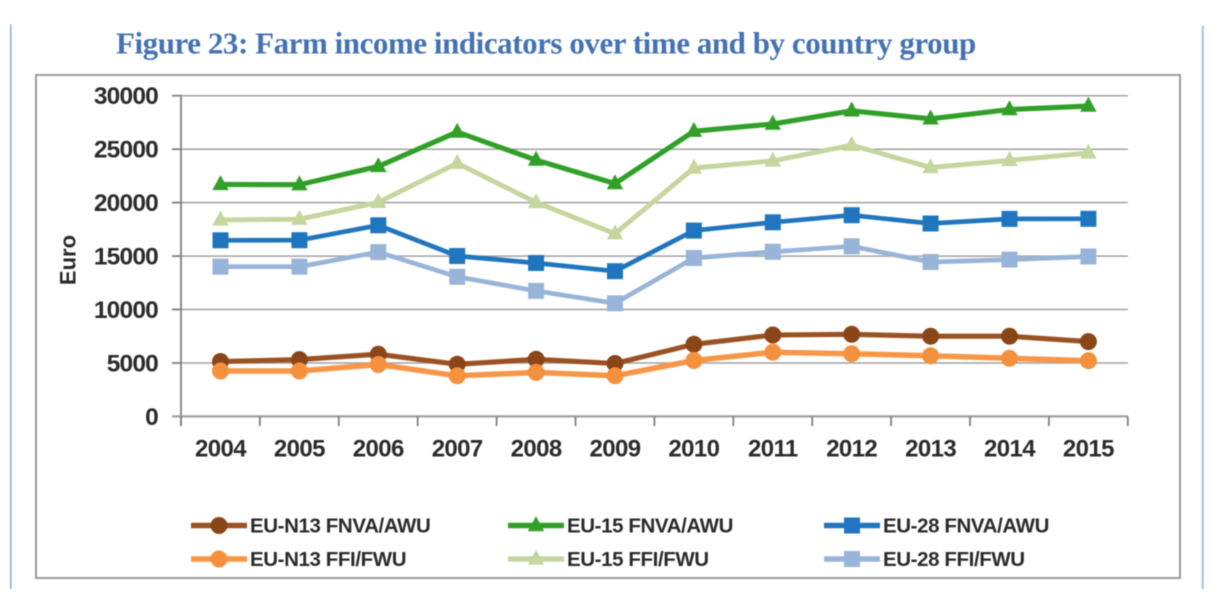 The height and width of the screenshot is (600, 1214). What do you see at coordinates (126, 257) in the screenshot?
I see `svg-text: 15000` at bounding box center [126, 257].